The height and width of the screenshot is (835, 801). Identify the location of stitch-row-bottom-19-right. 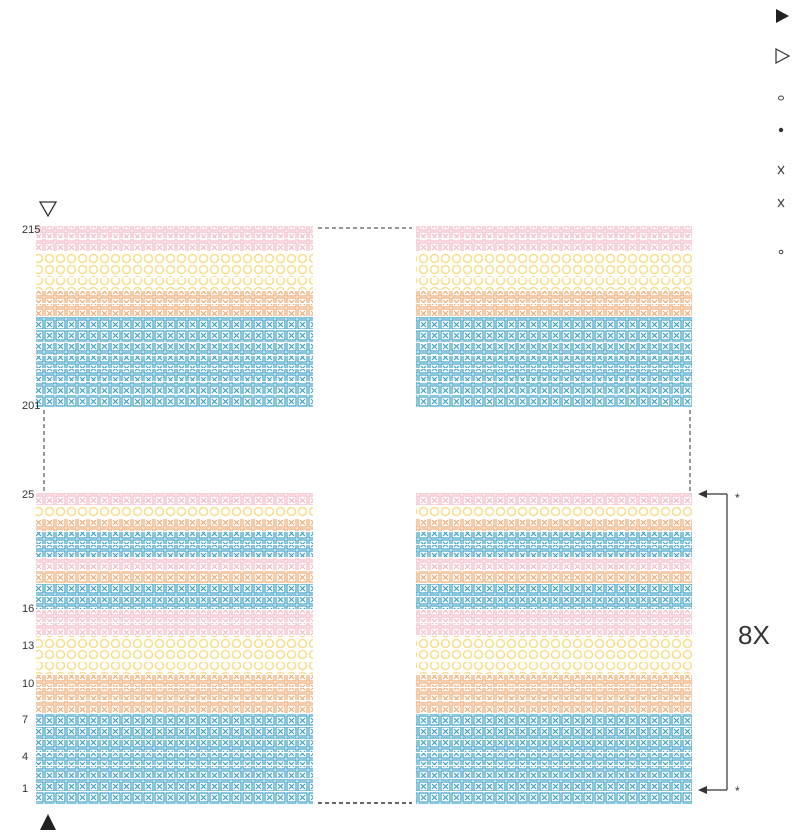
(554, 746).